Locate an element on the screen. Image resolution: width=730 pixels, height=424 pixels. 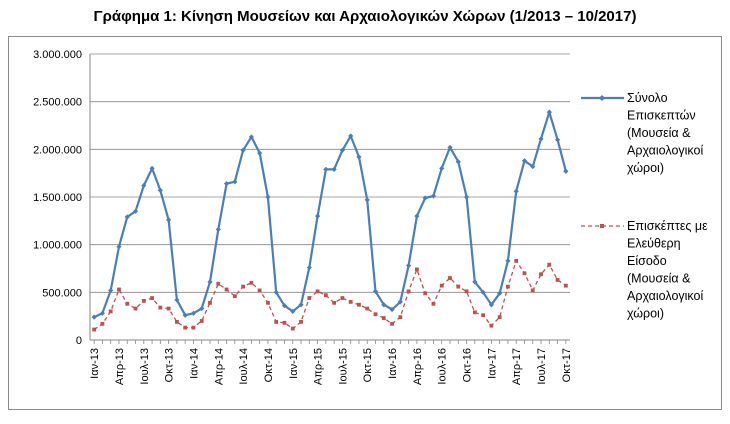
x-tick-label: Οκτ-17 is located at coordinates (567, 365).